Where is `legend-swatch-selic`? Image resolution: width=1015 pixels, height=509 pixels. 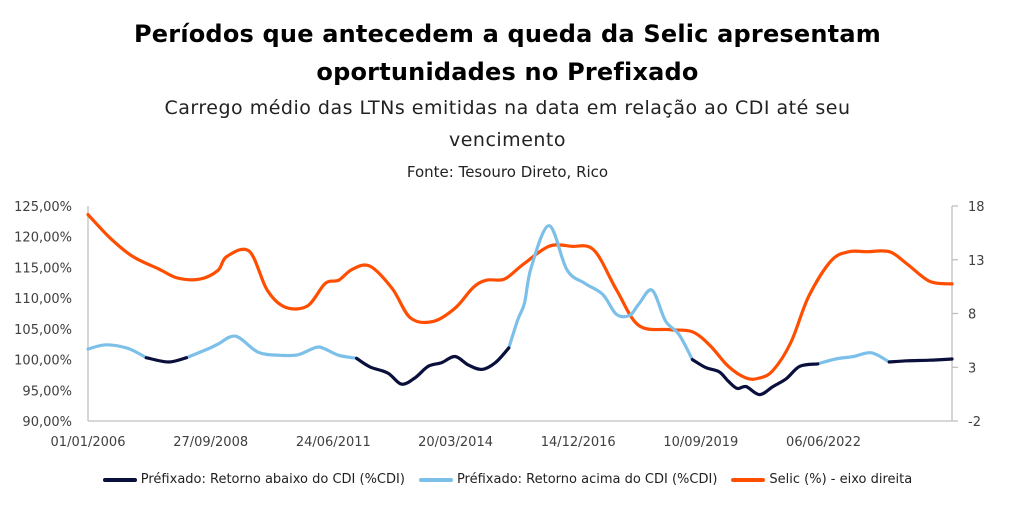 legend-swatch-selic is located at coordinates (748, 479).